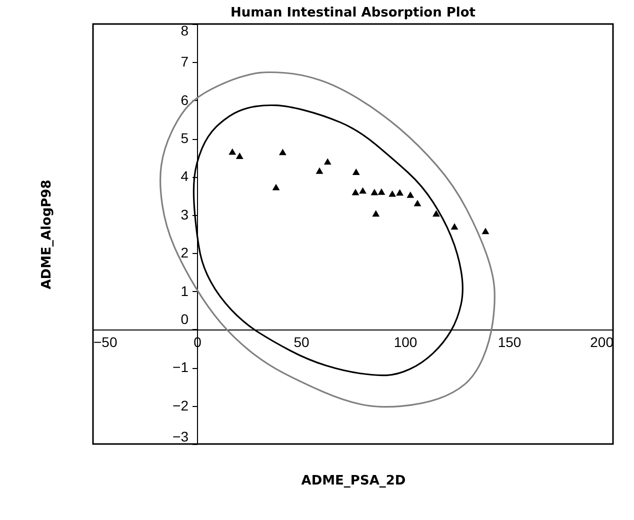 This screenshot has height=520, width=634. I want to click on y-tick-label: 2, so click(184, 252).